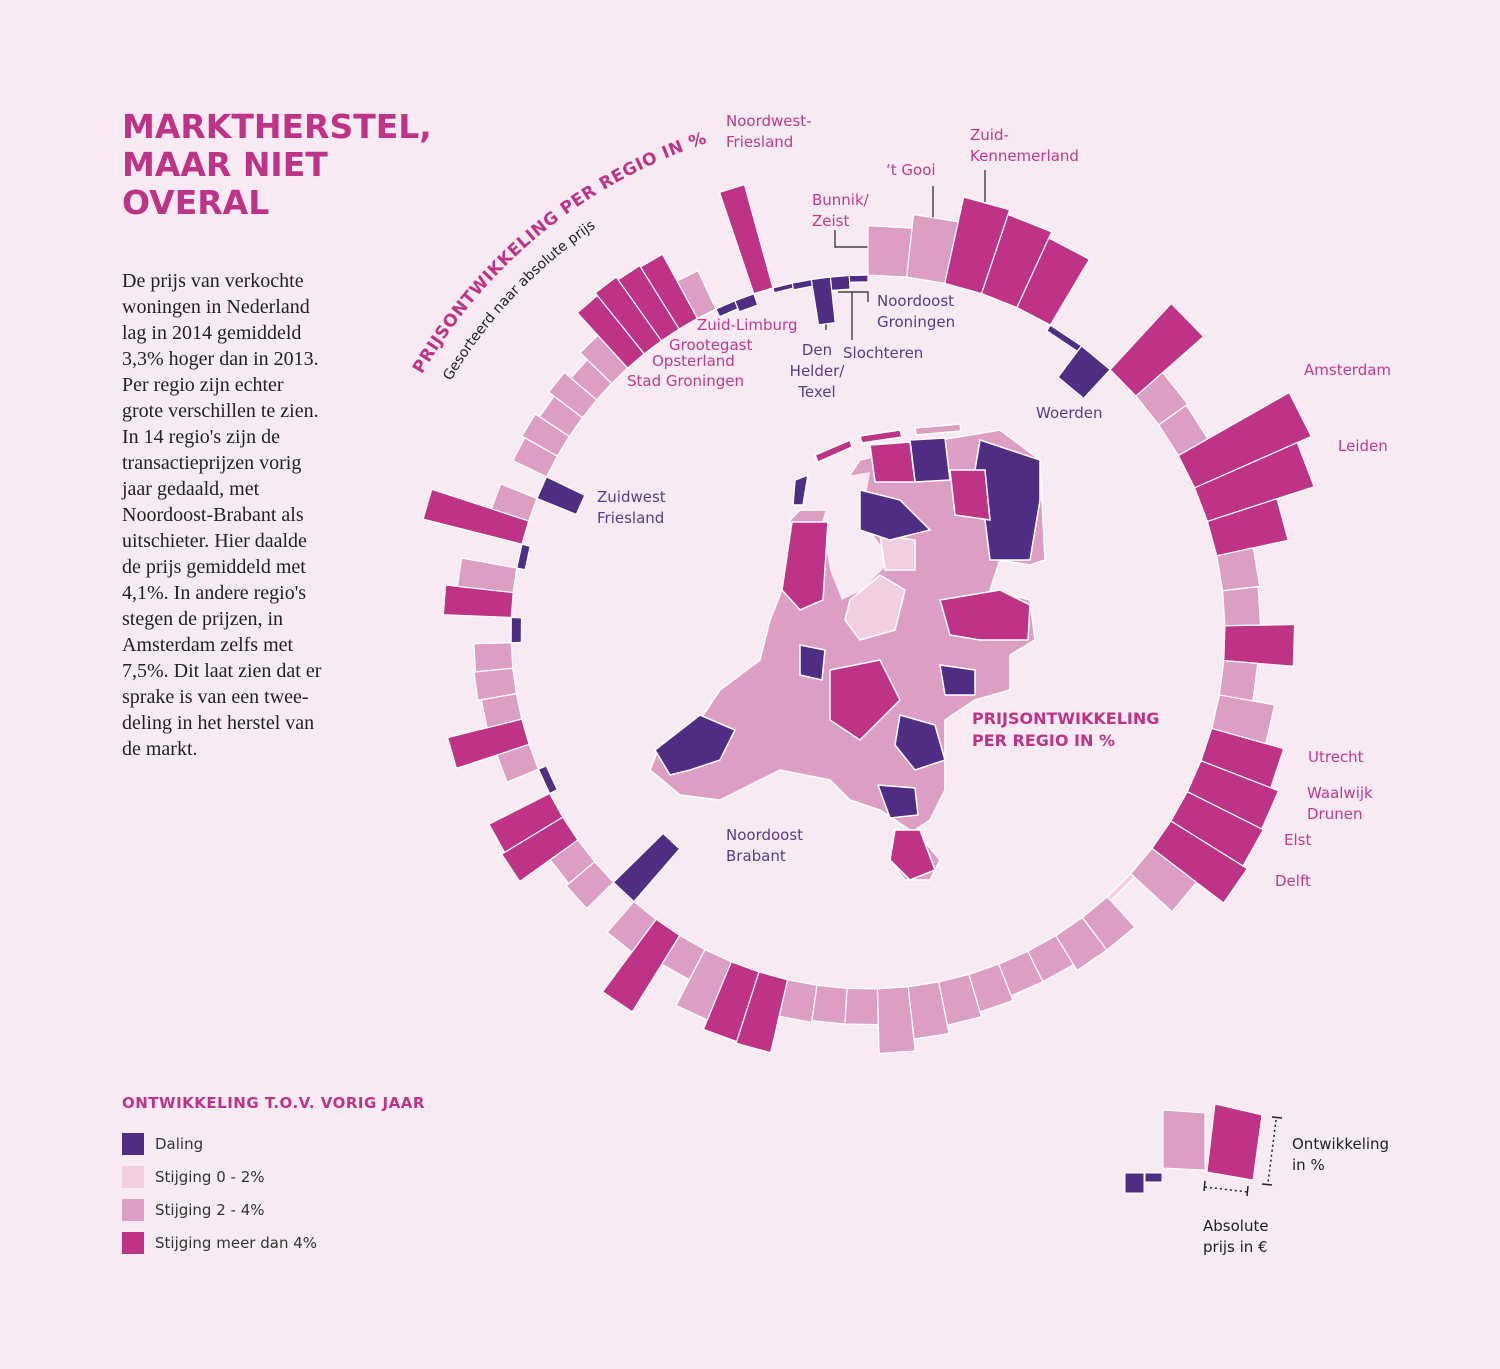 This screenshot has width=1500, height=1369. I want to click on bar-label: Woerden, so click(1069, 413).